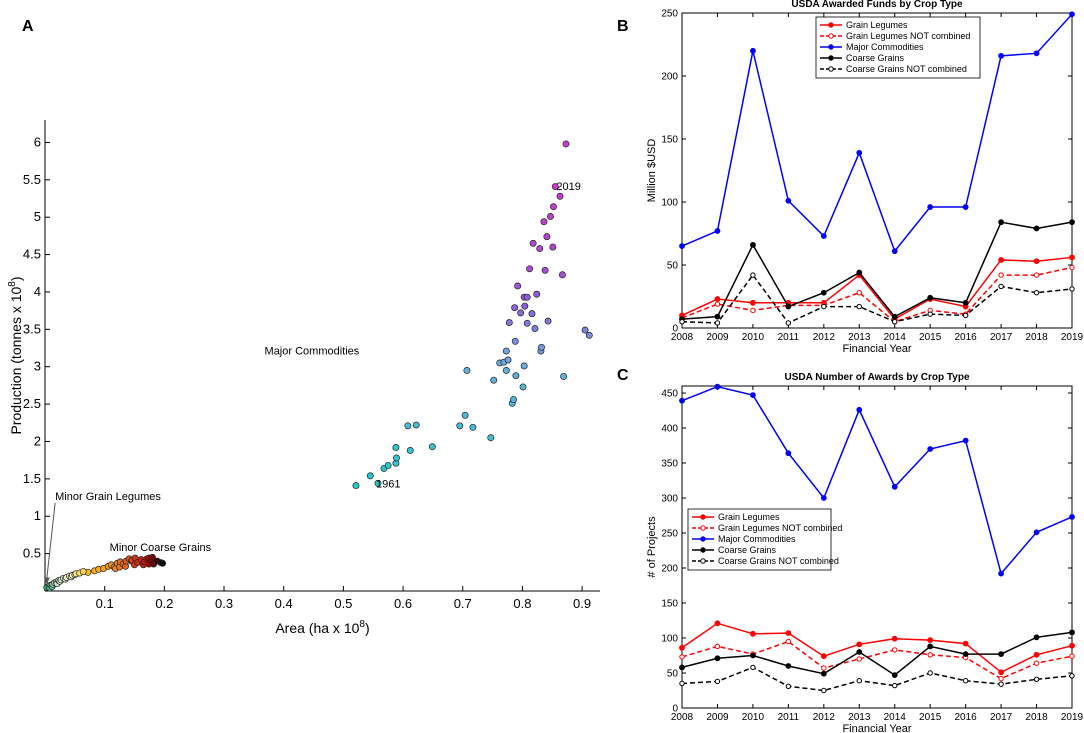 Image resolution: width=1084 pixels, height=733 pixels. I want to click on awards-chart-title: USDA Number of Awards by Crop Type, so click(876, 377).